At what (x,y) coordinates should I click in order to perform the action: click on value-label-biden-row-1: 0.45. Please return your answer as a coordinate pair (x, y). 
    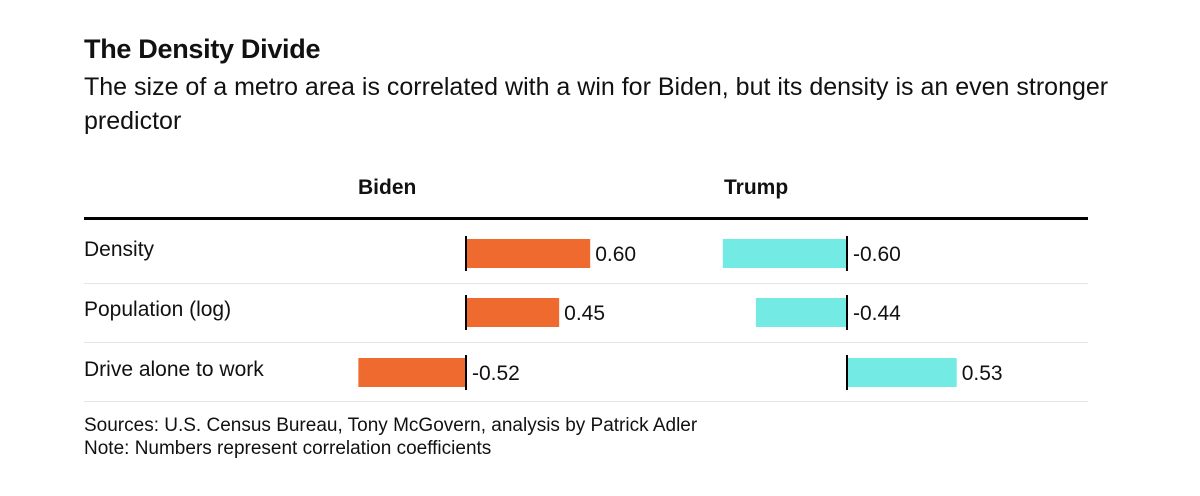
    Looking at the image, I should click on (584, 313).